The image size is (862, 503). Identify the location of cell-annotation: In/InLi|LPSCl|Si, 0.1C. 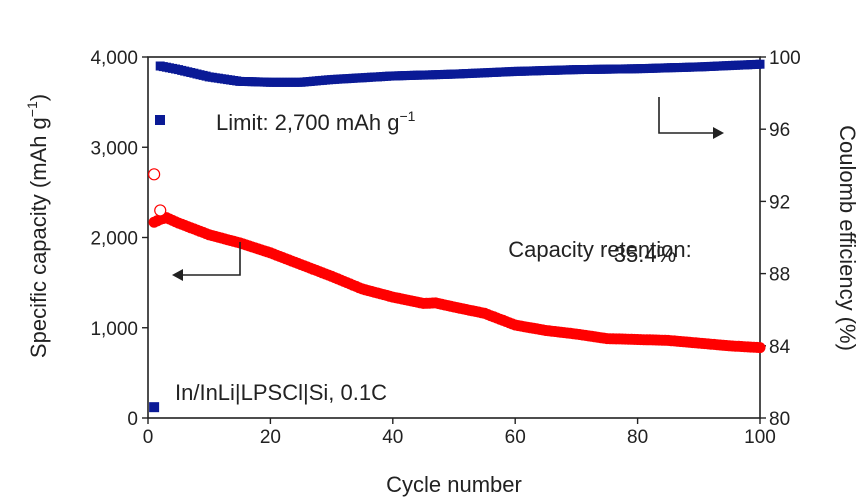
(281, 392).